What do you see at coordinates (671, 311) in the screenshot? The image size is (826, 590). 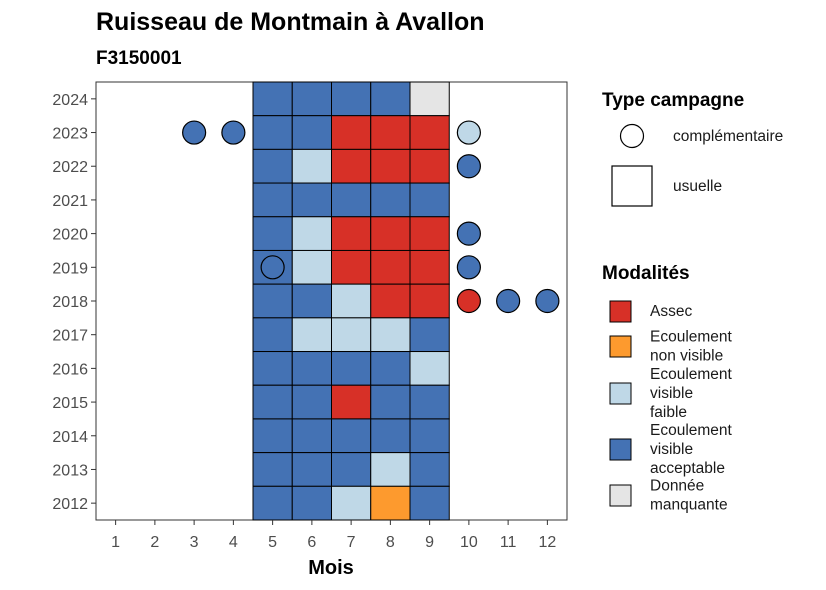 I see `legend-label-assec: Assec` at bounding box center [671, 311].